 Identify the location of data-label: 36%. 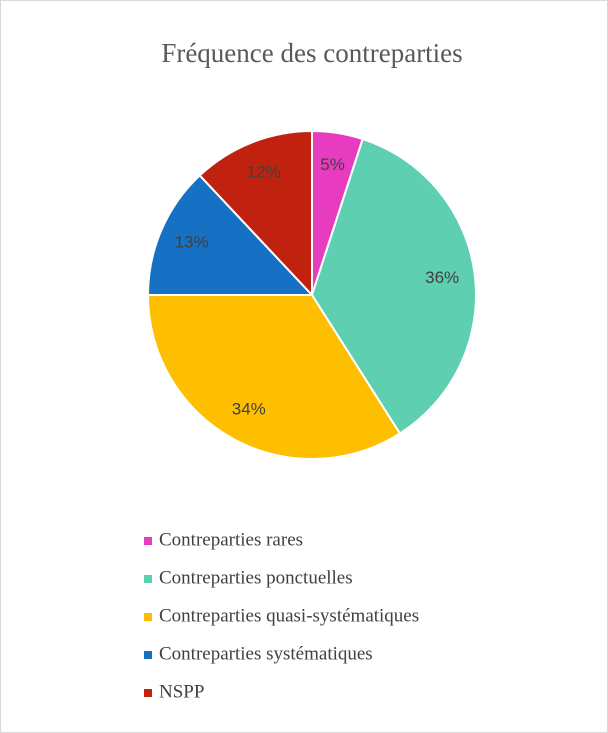
(442, 277).